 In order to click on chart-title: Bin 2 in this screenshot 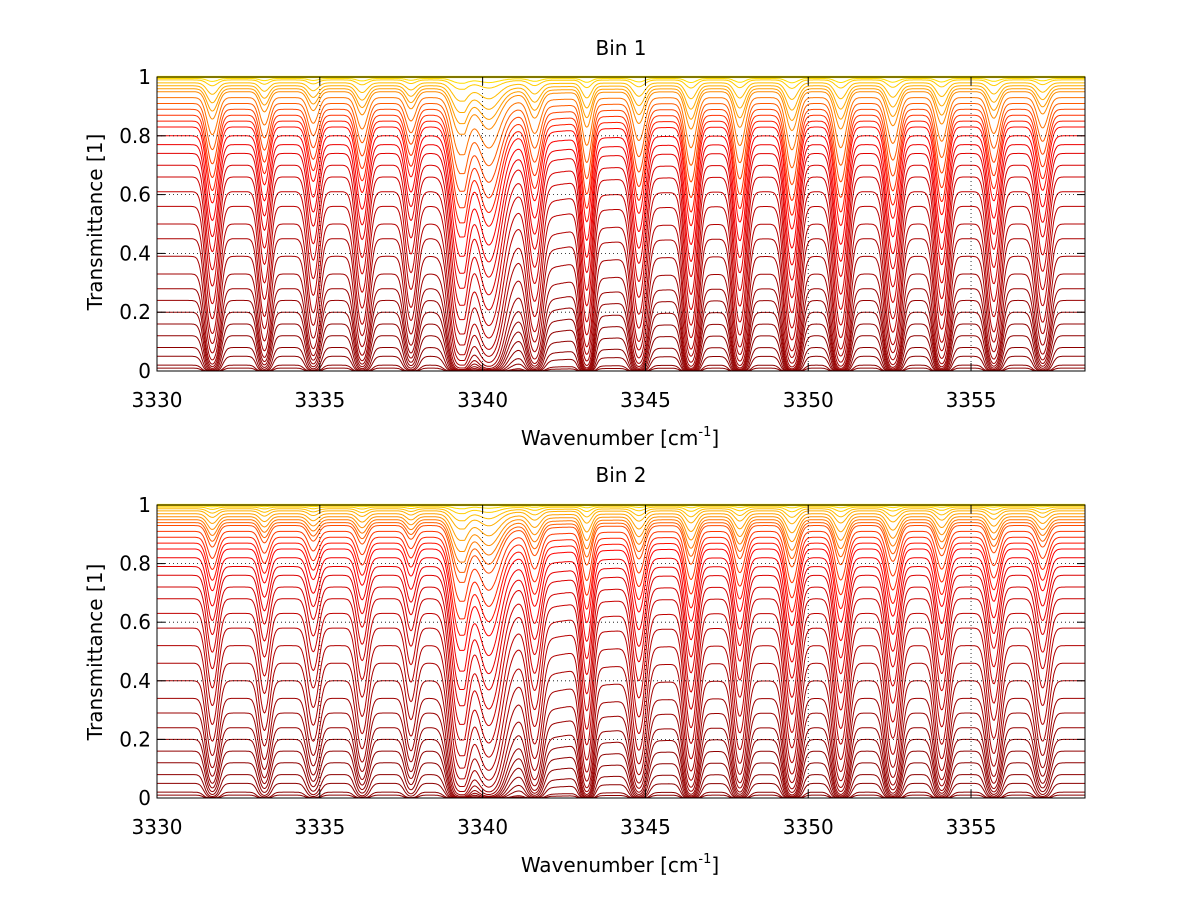, I will do `click(620, 475)`.